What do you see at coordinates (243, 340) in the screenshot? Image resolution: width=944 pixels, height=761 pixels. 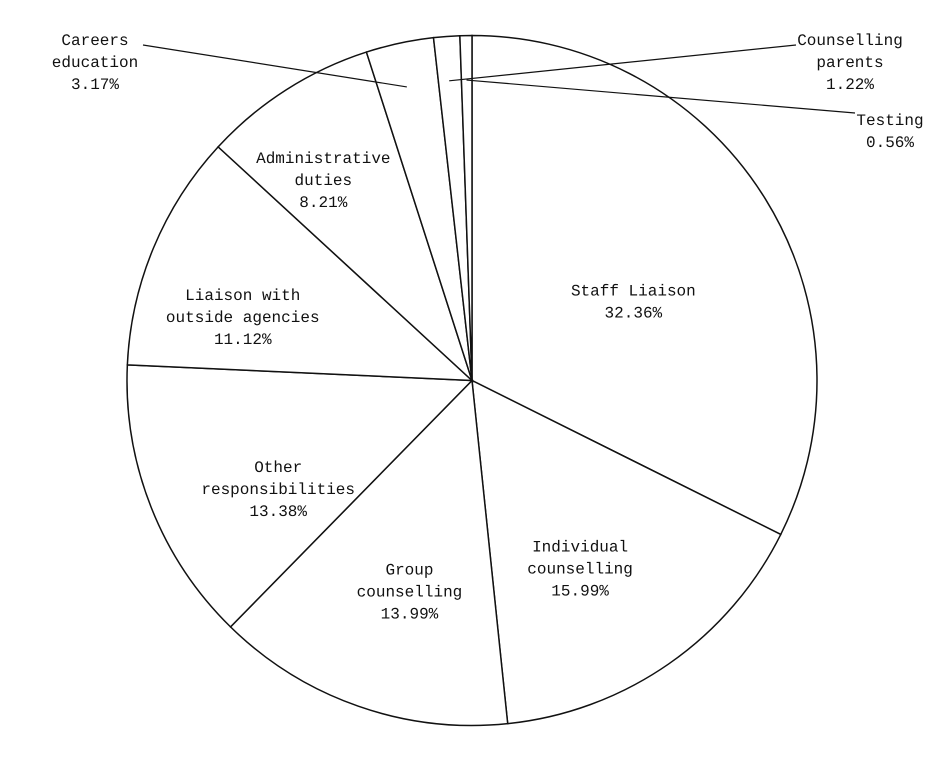 I see `data-label: 11.12%` at bounding box center [243, 340].